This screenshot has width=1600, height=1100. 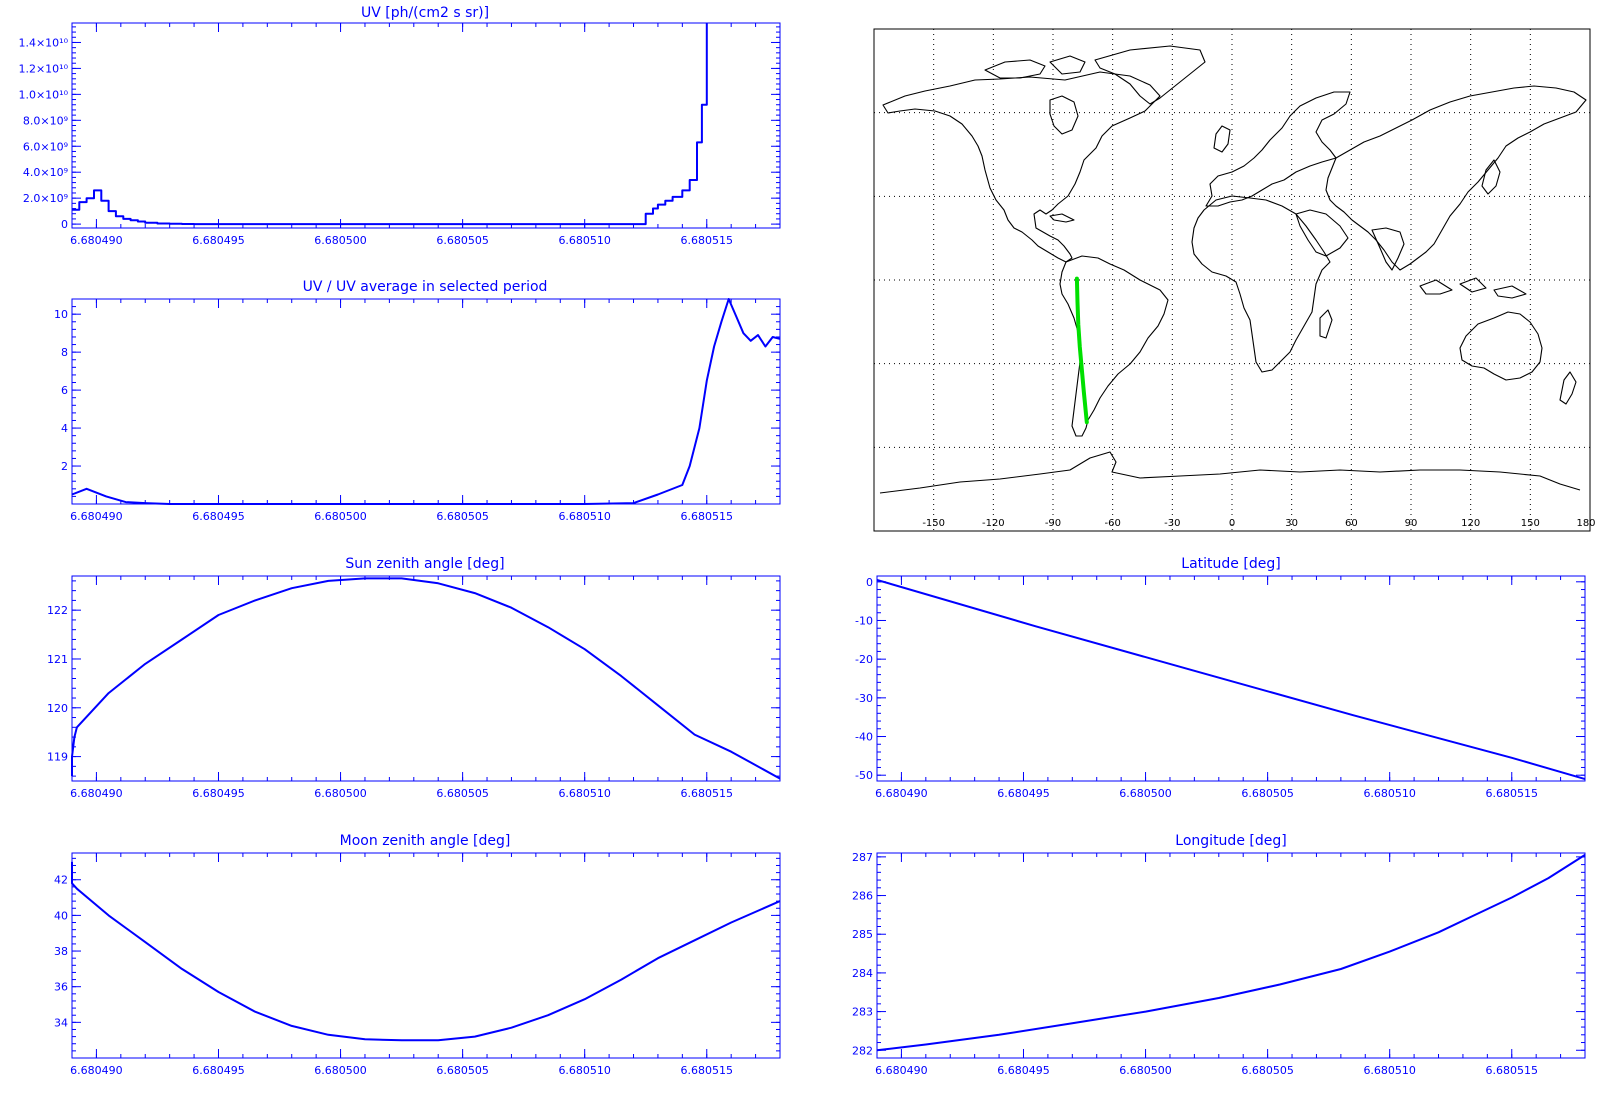 What do you see at coordinates (1258, 523) in the screenshot?
I see `map-longitude-ticks: -150 -120 -90 -60 -30 0 30 60 90 120 150 180` at bounding box center [1258, 523].